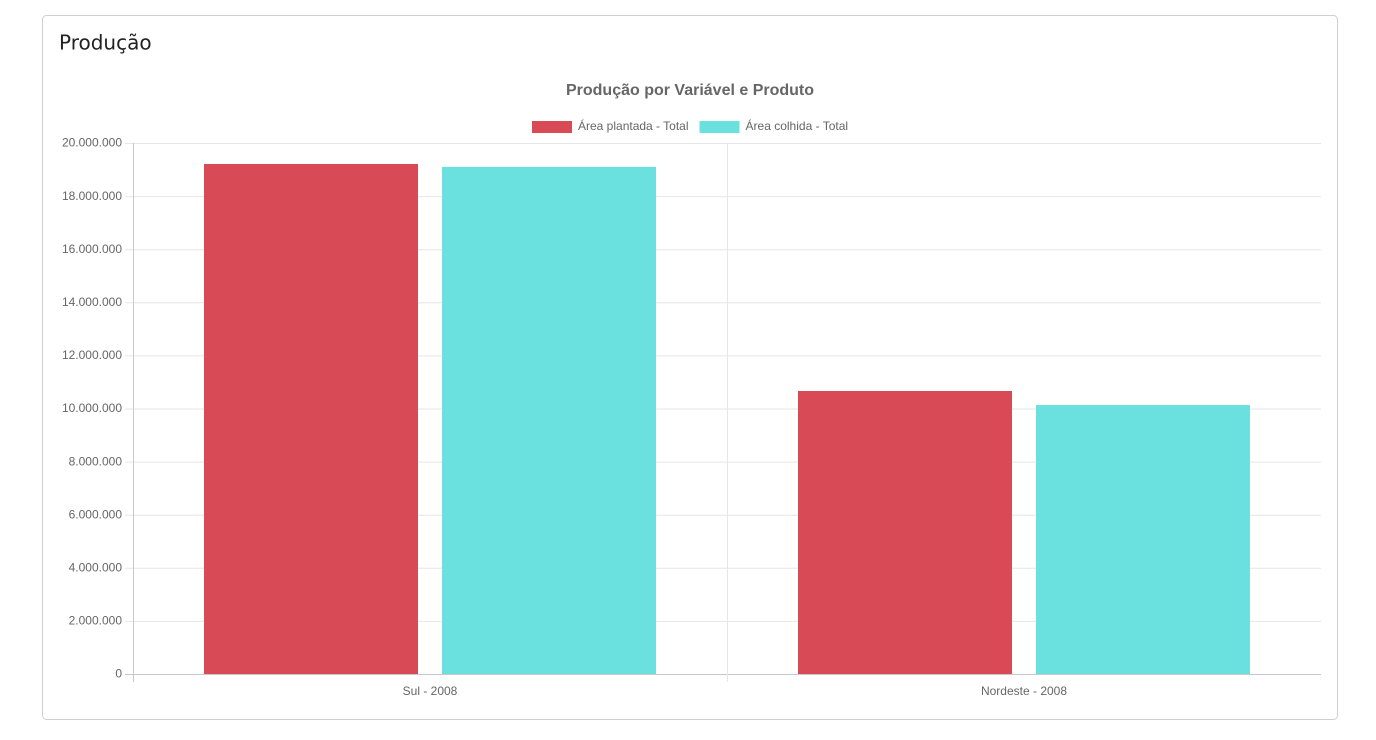 Image resolution: width=1376 pixels, height=740 pixels. Describe the element at coordinates (92, 143) in the screenshot. I see `y-tick-label: 20.000.000` at that location.